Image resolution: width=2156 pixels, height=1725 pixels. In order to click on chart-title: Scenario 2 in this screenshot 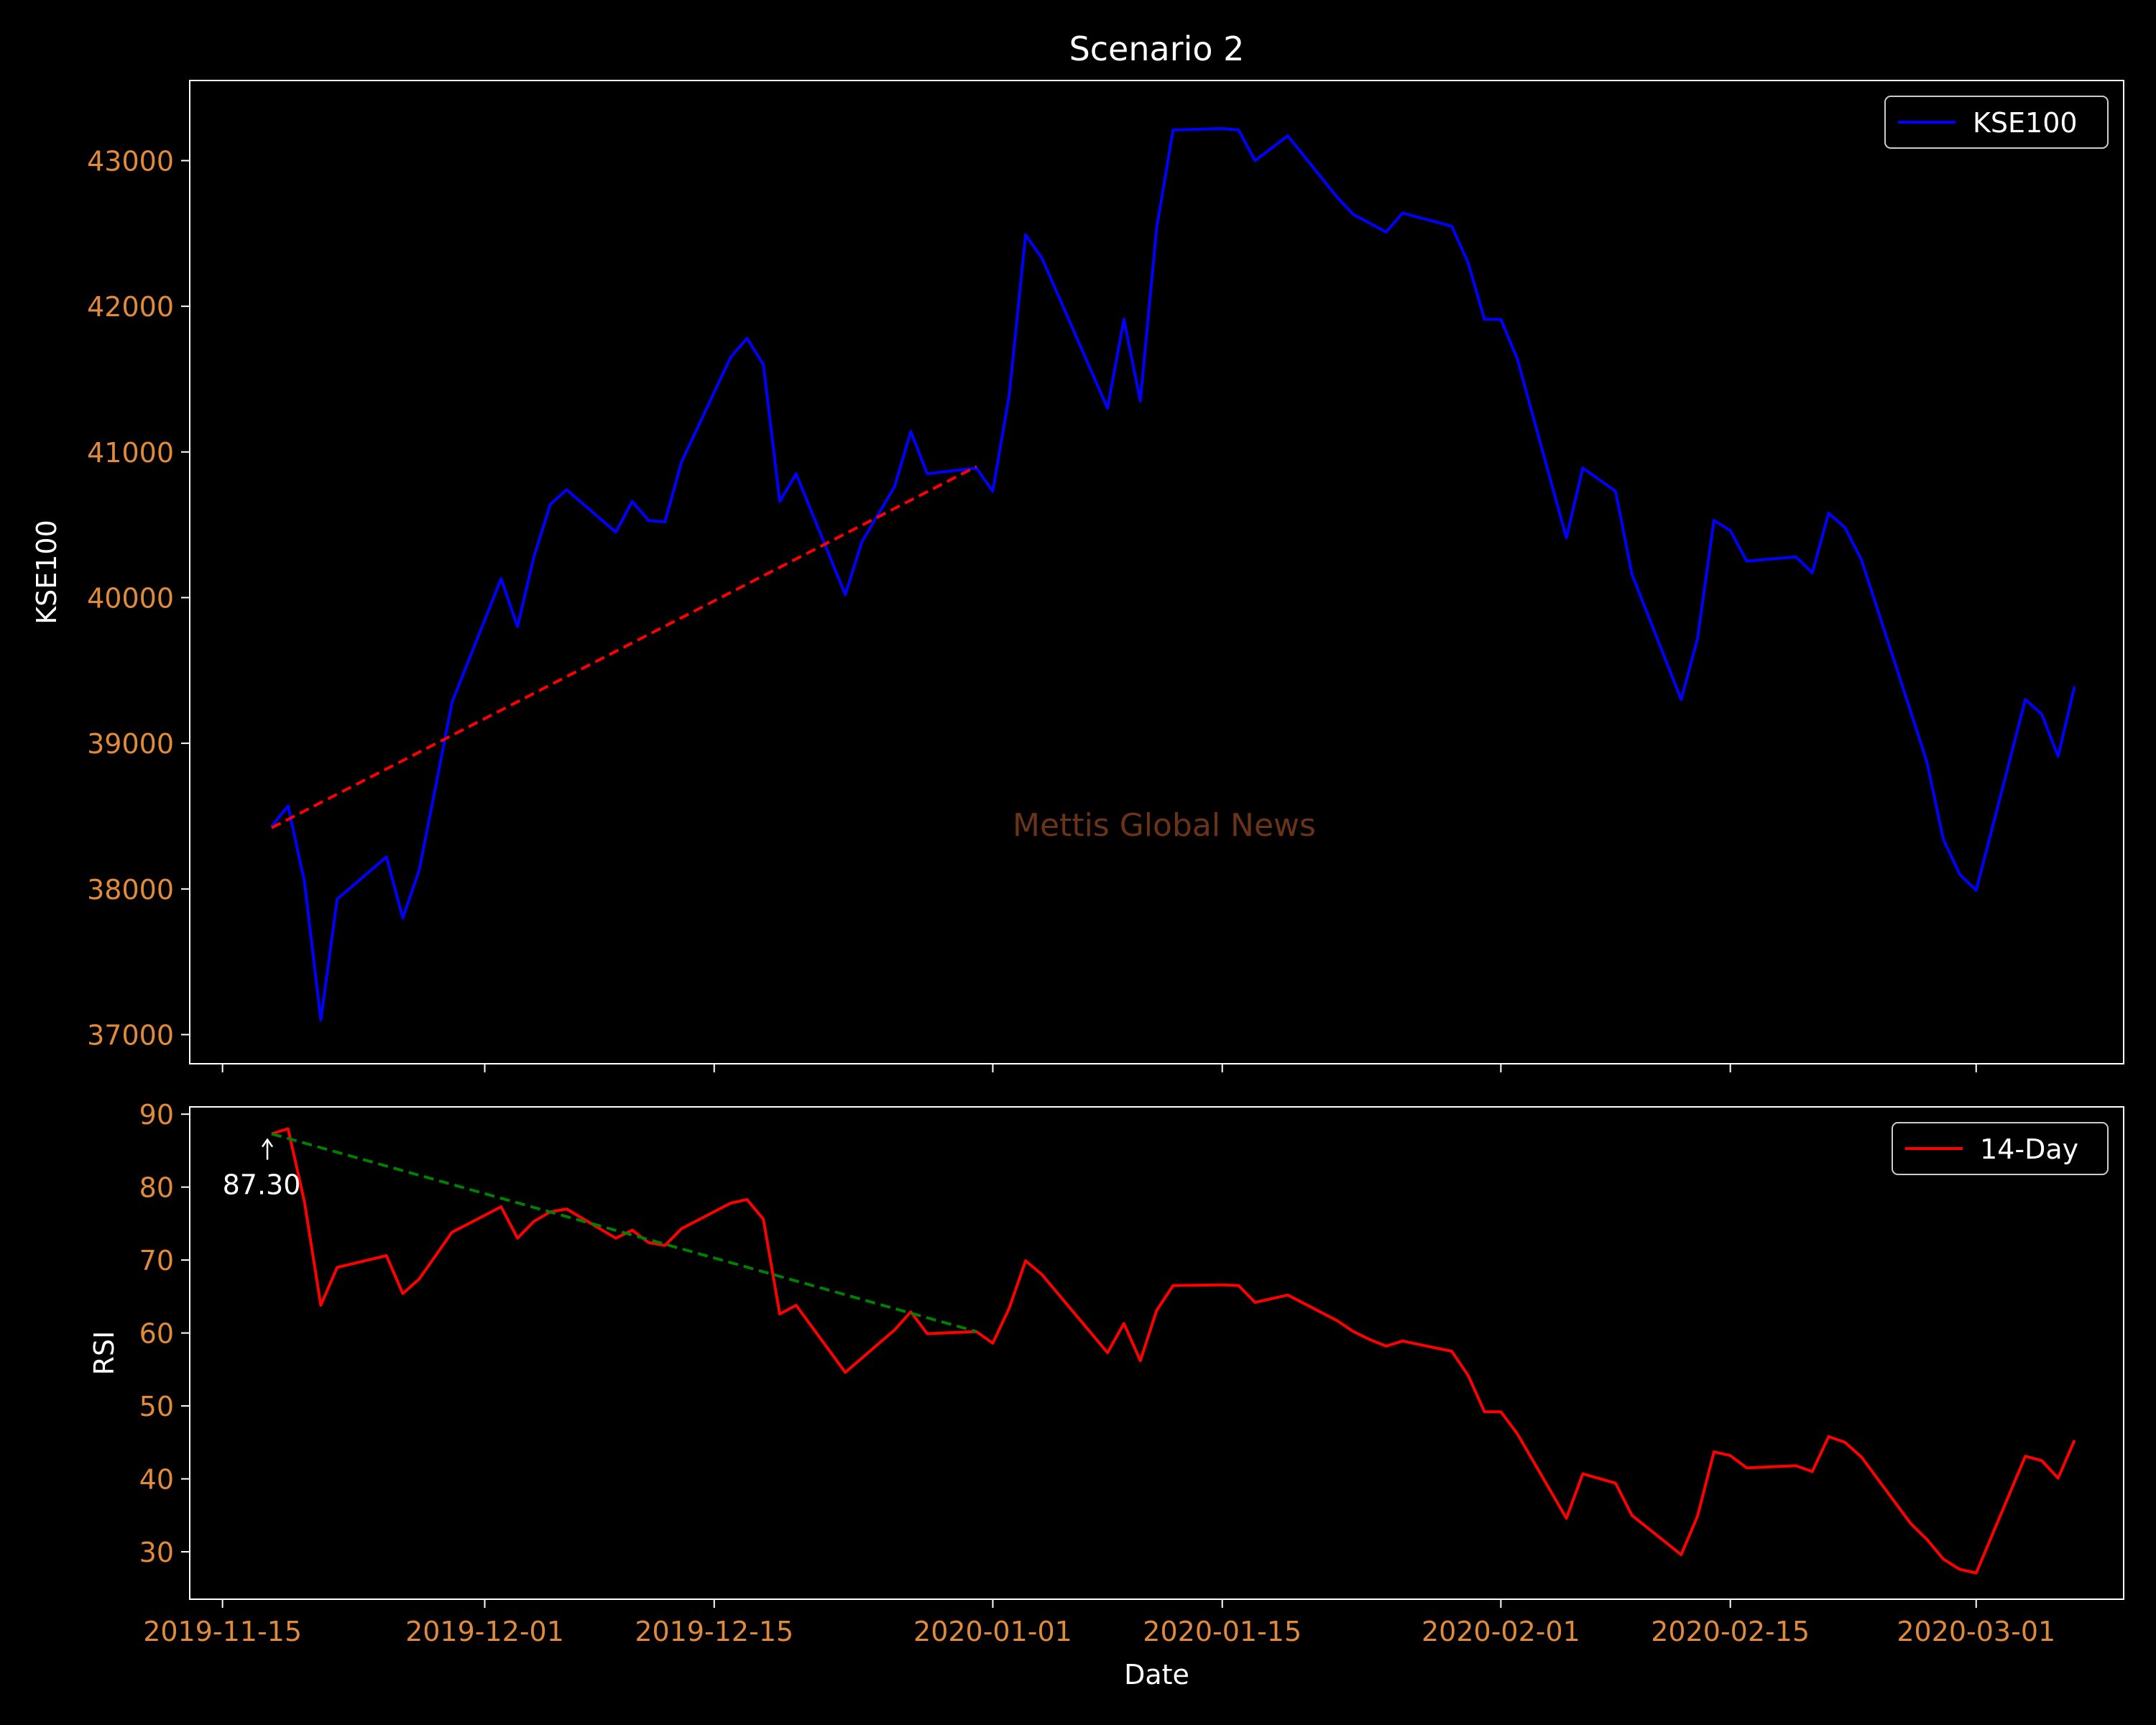, I will do `click(1157, 48)`.